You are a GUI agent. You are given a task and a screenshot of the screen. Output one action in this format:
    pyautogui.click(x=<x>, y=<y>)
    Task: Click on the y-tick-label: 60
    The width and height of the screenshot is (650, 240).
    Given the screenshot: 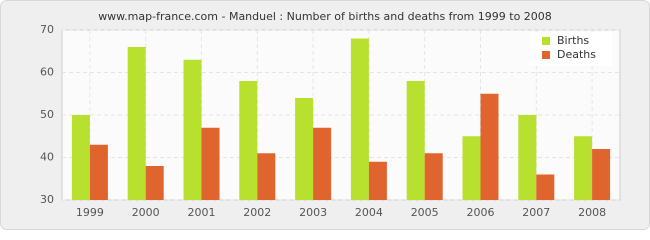 What is the action you would take?
    pyautogui.click(x=47, y=72)
    